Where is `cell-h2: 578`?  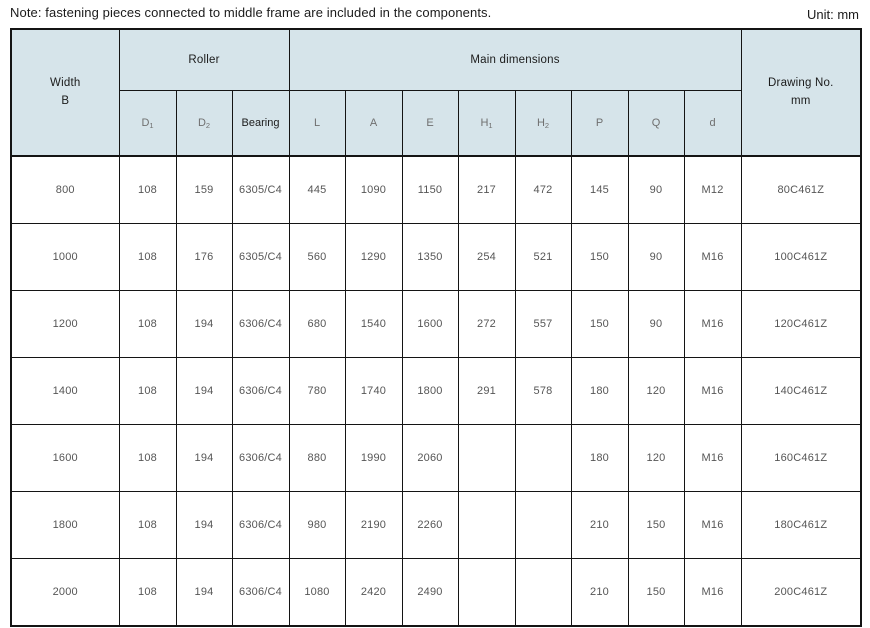 cell-h2: 578 is located at coordinates (543, 391).